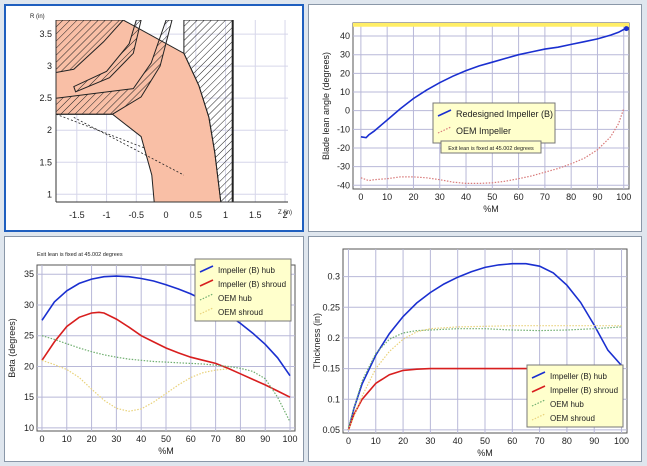  Describe the element at coordinates (345, 36) in the screenshot. I see `y-tick-label: 40` at that location.